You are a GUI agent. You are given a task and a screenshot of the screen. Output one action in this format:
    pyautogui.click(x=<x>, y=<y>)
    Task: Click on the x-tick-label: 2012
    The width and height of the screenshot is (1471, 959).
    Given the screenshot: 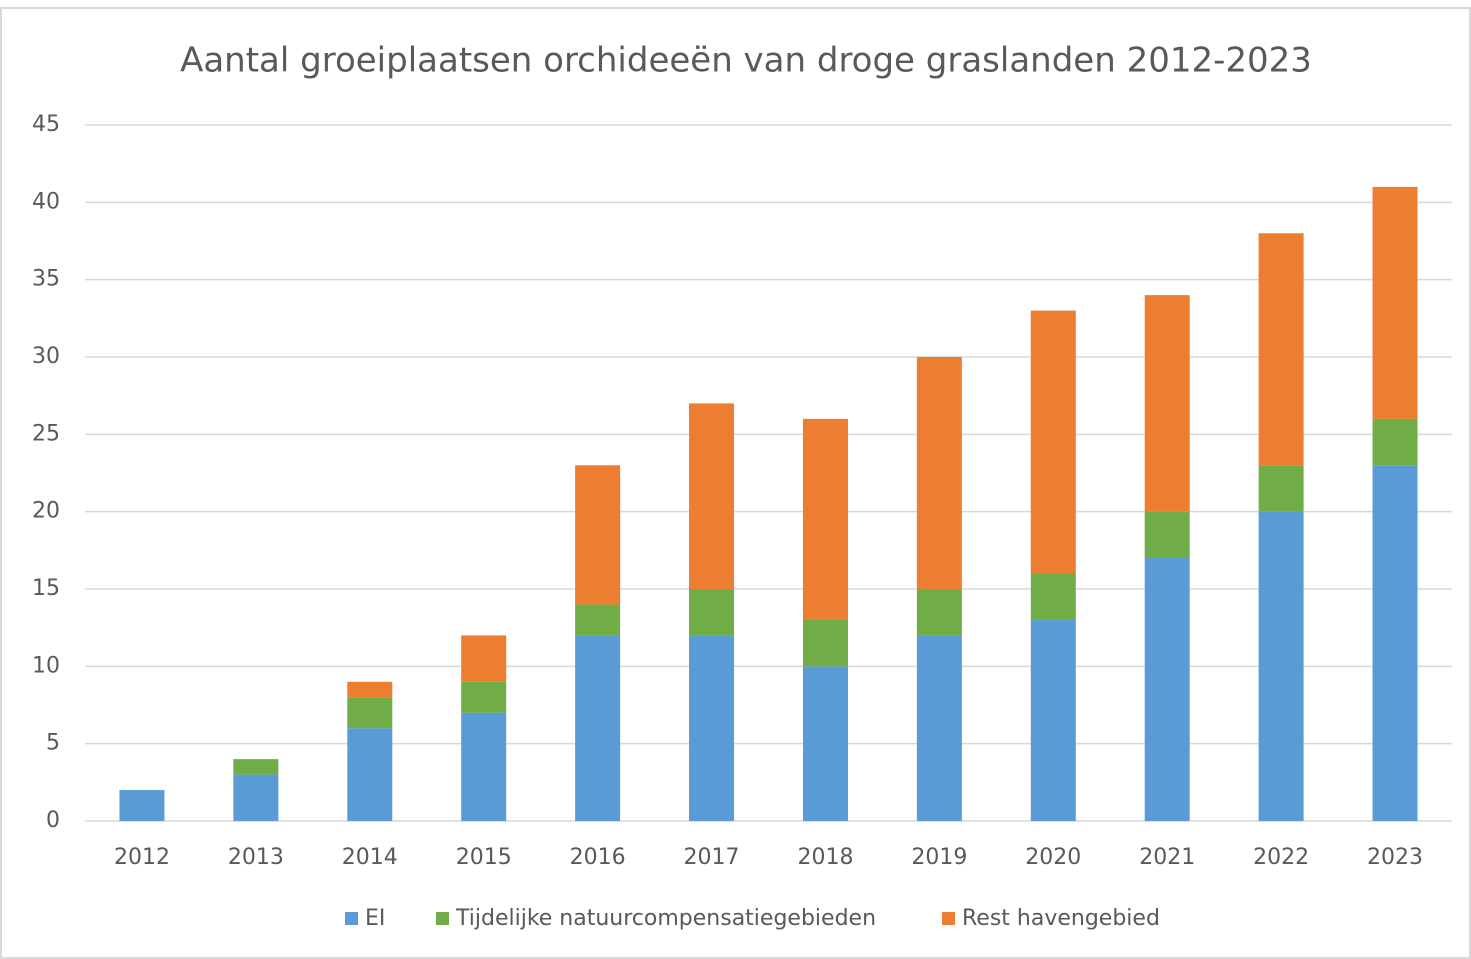 What is the action you would take?
    pyautogui.click(x=142, y=857)
    